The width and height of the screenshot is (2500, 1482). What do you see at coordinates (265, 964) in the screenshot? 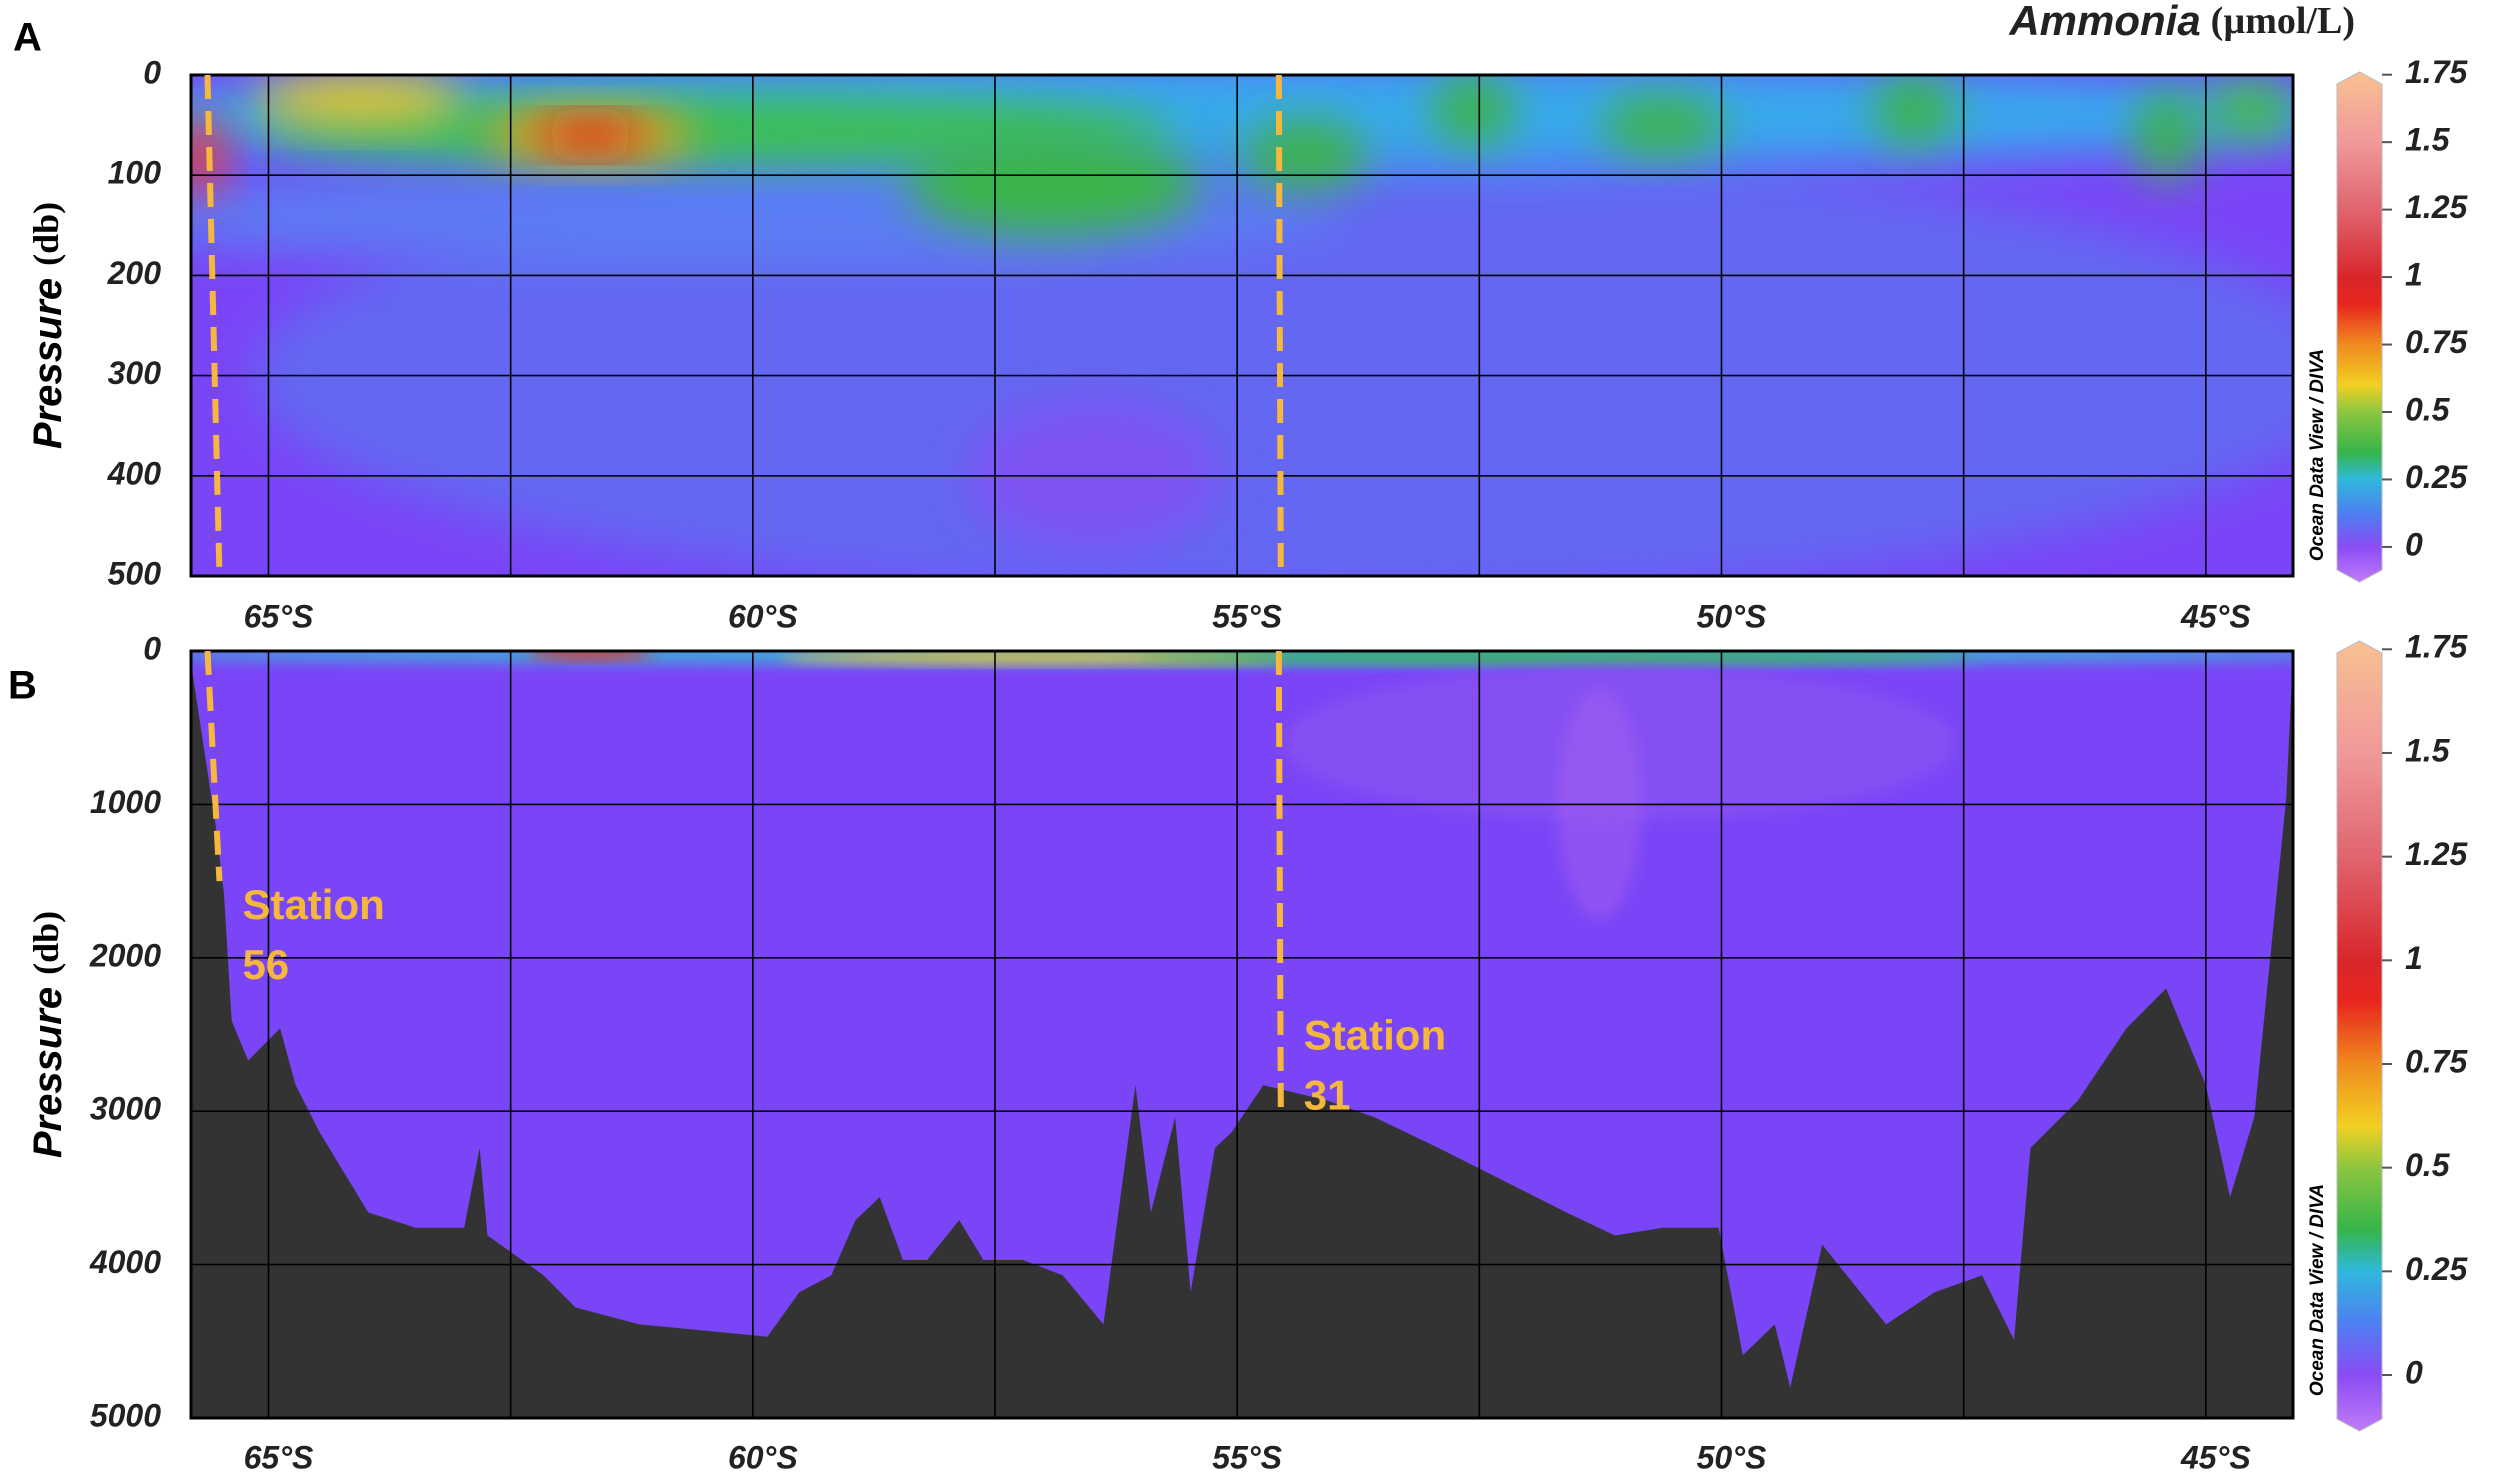
I see `station-label: 56` at bounding box center [265, 964].